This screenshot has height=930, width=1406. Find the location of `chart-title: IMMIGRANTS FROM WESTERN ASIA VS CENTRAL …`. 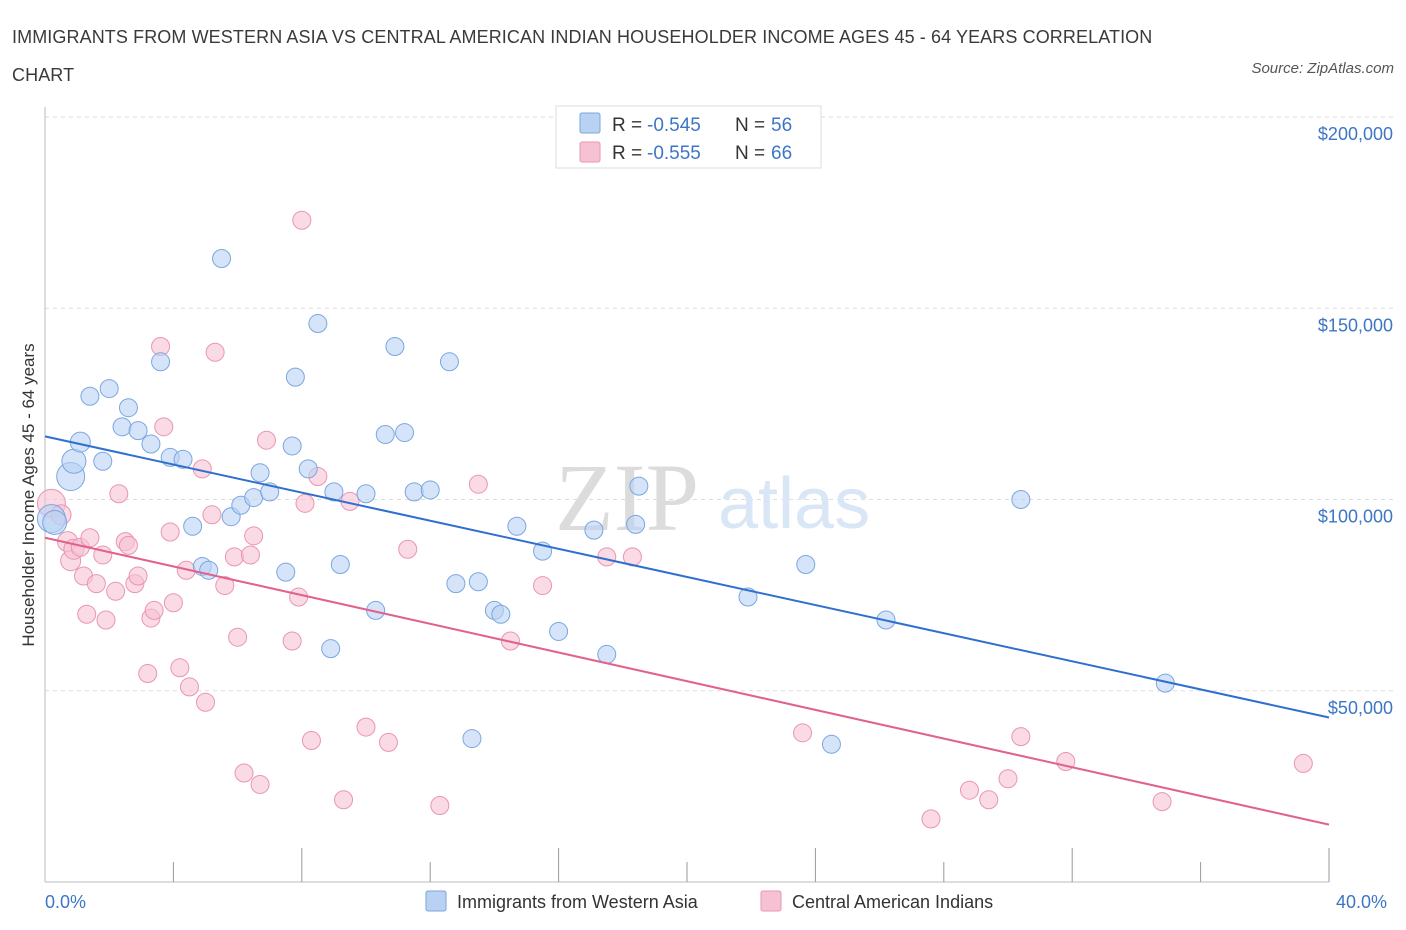

chart-title: IMMIGRANTS FROM WESTERN ASIA VS CENTRAL … is located at coordinates (582, 56).